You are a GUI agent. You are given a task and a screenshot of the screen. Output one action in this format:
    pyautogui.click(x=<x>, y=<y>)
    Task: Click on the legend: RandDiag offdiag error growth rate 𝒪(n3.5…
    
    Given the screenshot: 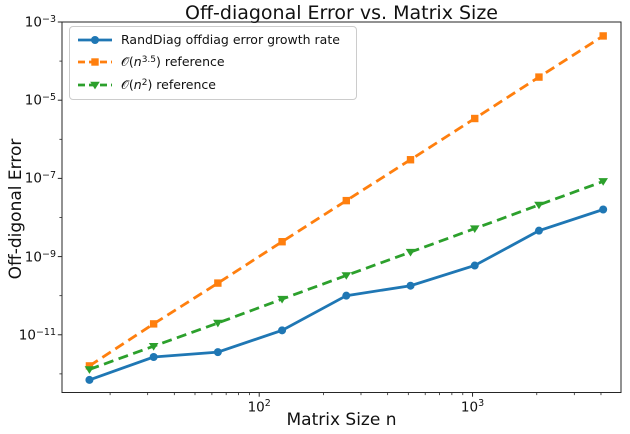 What is the action you would take?
    pyautogui.click(x=213, y=63)
    